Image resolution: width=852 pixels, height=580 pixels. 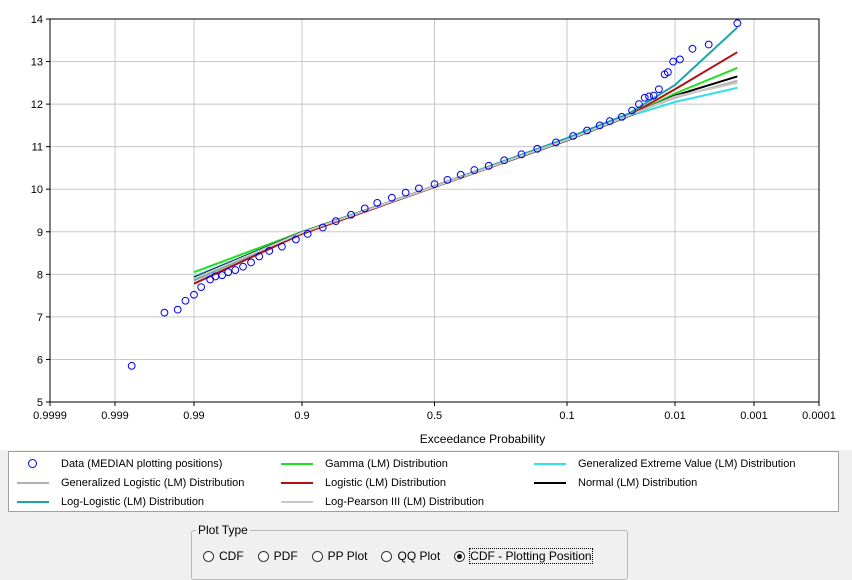 I want to click on legend-item: Normal (LM) Distribution, so click(x=615, y=483).